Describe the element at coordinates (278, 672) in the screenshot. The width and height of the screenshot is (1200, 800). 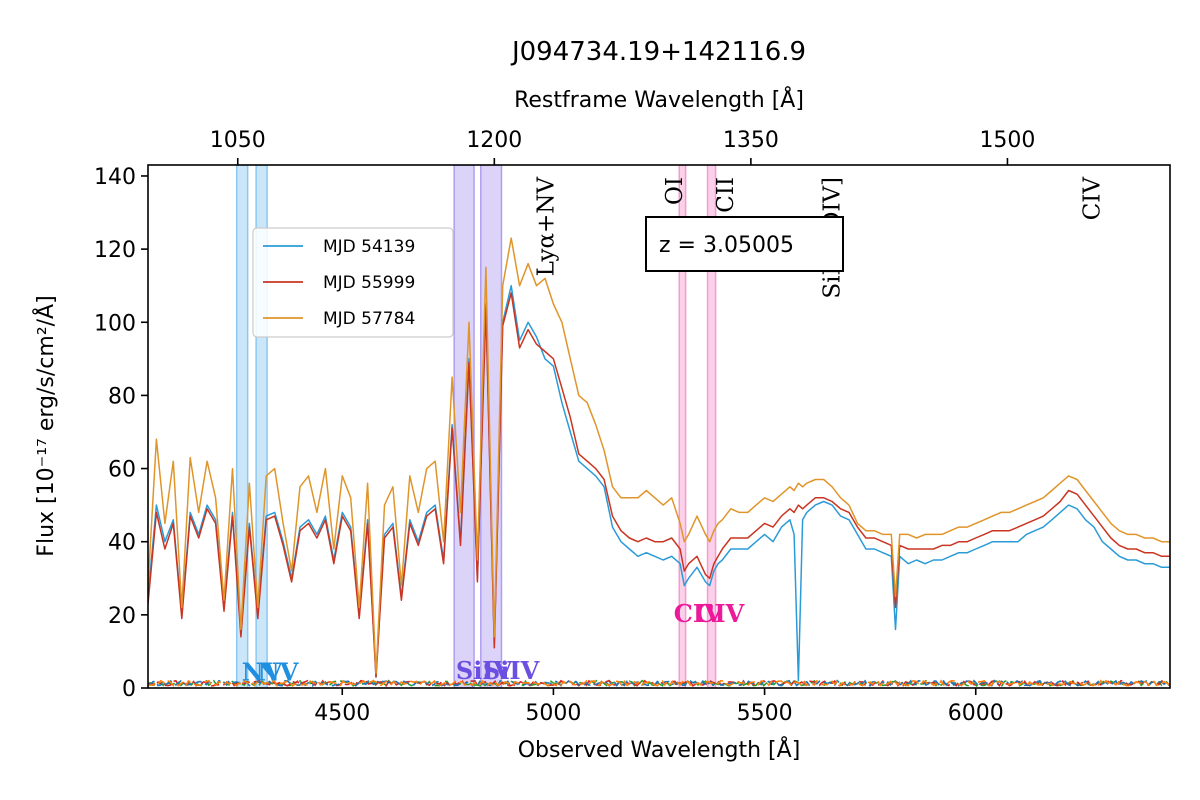
I see `absorption-label-2: NV` at that location.